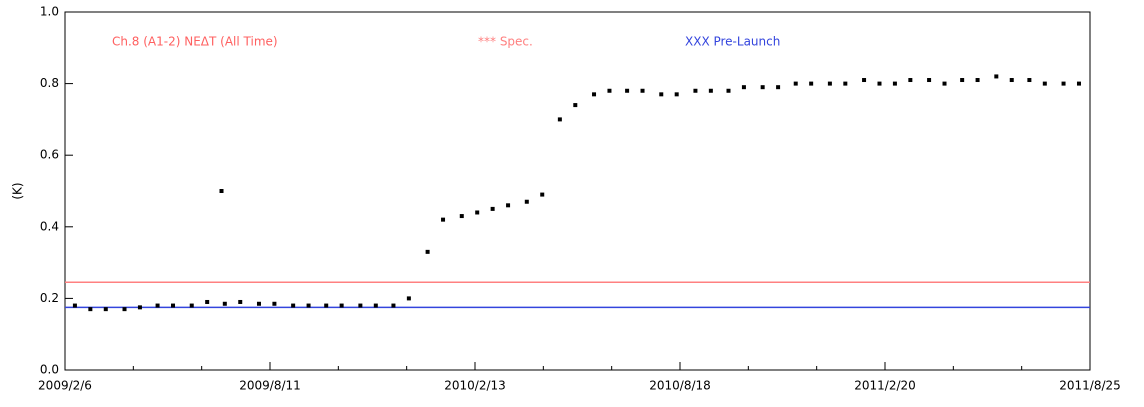 The width and height of the screenshot is (1144, 407). Describe the element at coordinates (49, 298) in the screenshot. I see `y-tick-label: 0.2` at that location.